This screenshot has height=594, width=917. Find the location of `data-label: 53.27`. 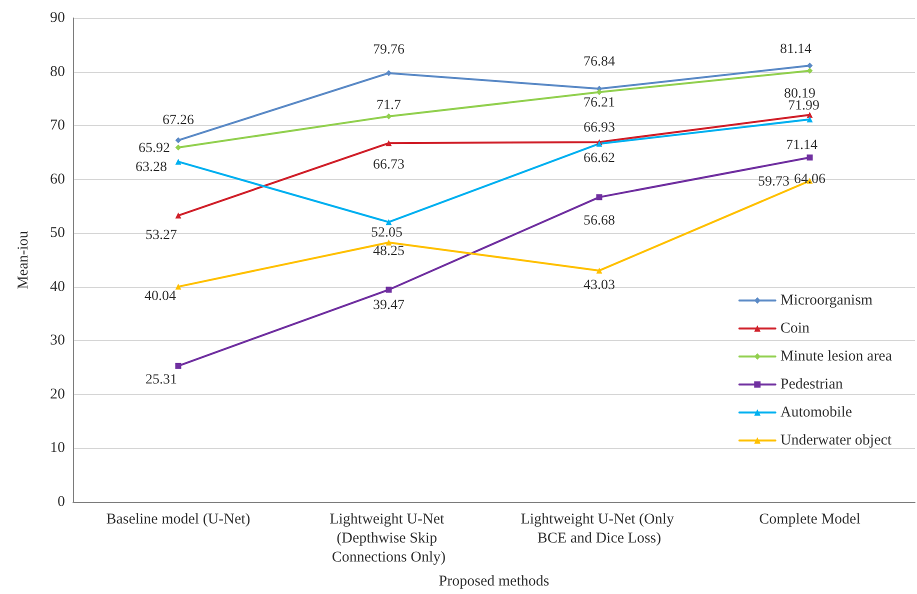

data-label: 53.27 is located at coordinates (161, 236).